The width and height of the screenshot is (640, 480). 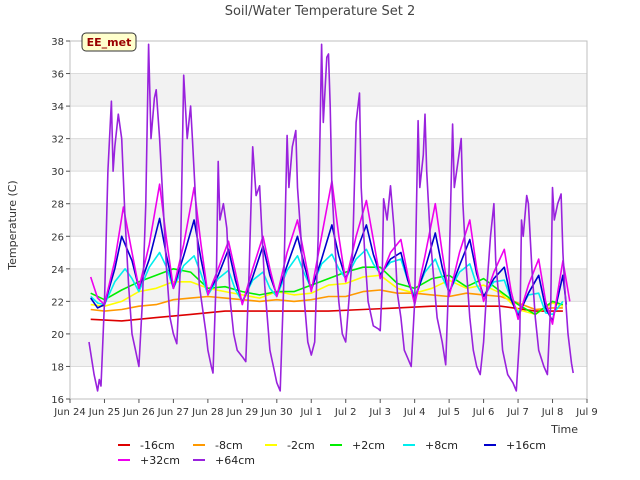 I want to click on legend-item: -8cm, so click(x=218, y=445).